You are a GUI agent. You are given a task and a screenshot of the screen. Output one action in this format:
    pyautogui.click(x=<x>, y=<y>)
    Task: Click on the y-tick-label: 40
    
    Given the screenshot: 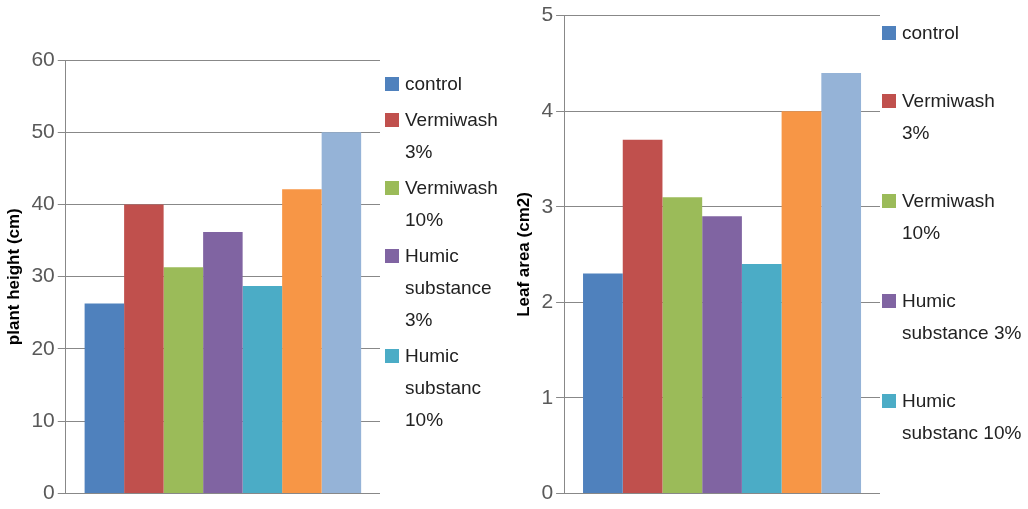 What is the action you would take?
    pyautogui.click(x=43, y=203)
    